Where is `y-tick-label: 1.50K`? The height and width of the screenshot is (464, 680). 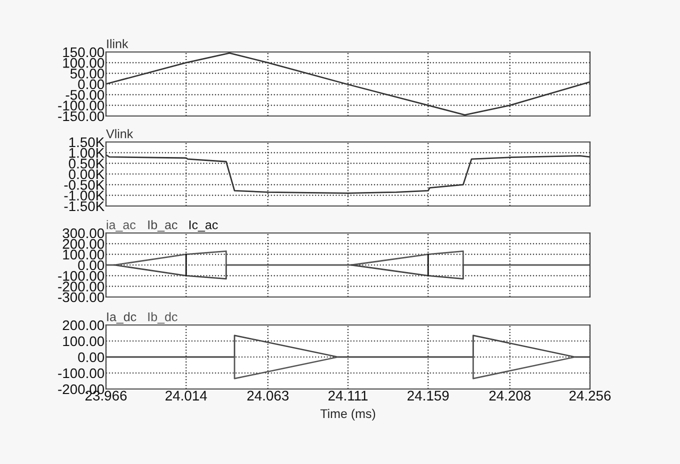 y-tick-label: 1.50K is located at coordinates (86, 142).